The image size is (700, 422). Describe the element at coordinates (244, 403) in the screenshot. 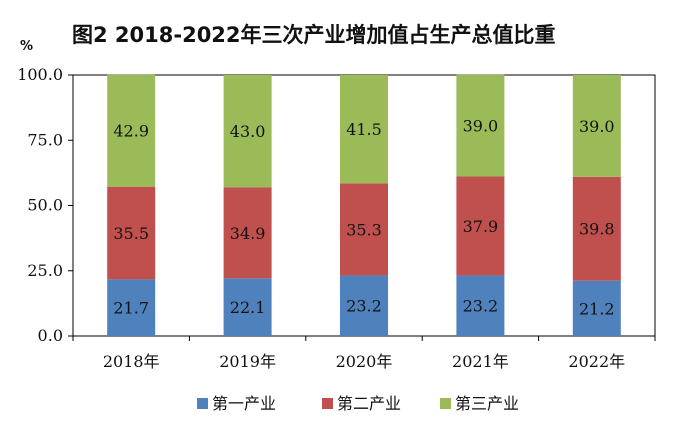

I see `legend-label: 第一产业` at that location.